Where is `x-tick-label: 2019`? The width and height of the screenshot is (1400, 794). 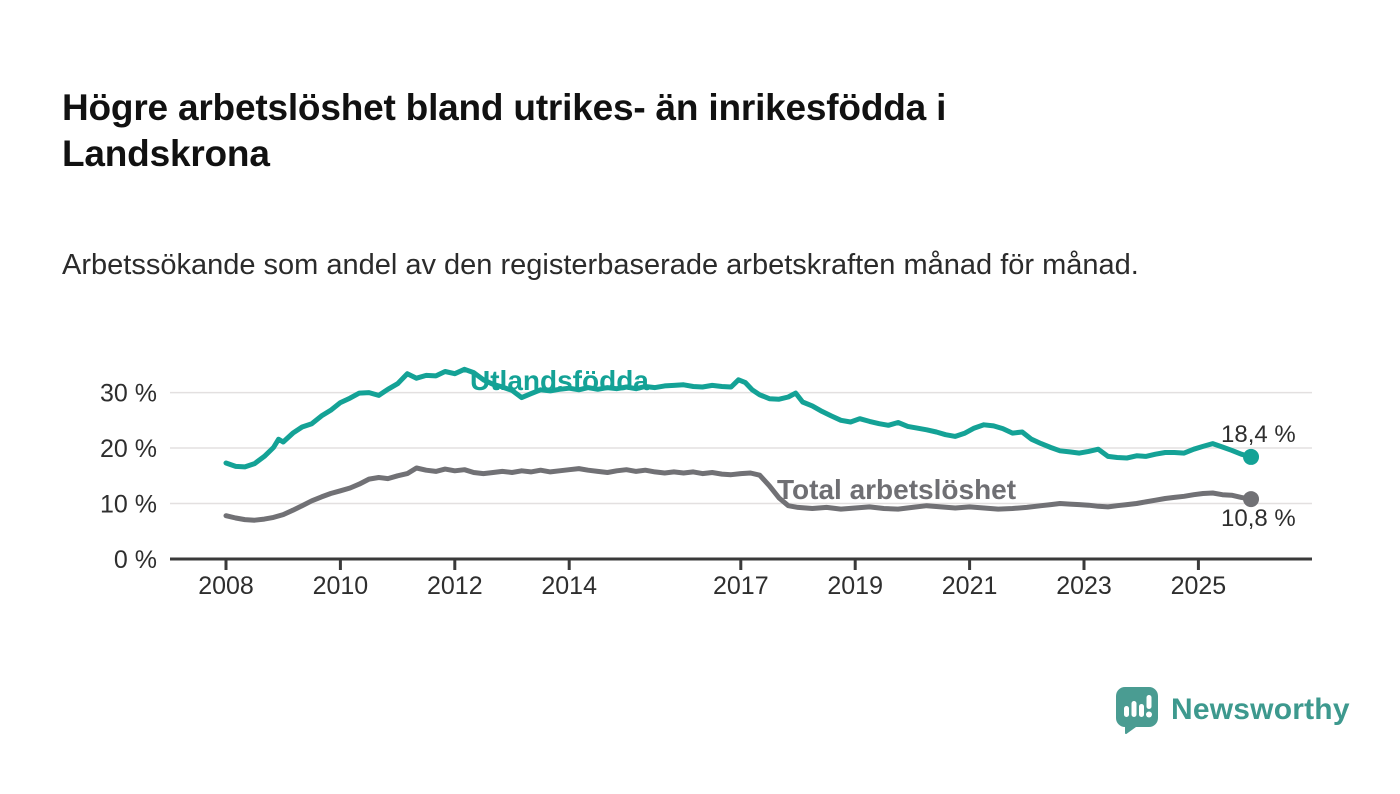 x-tick-label: 2019 is located at coordinates (855, 586).